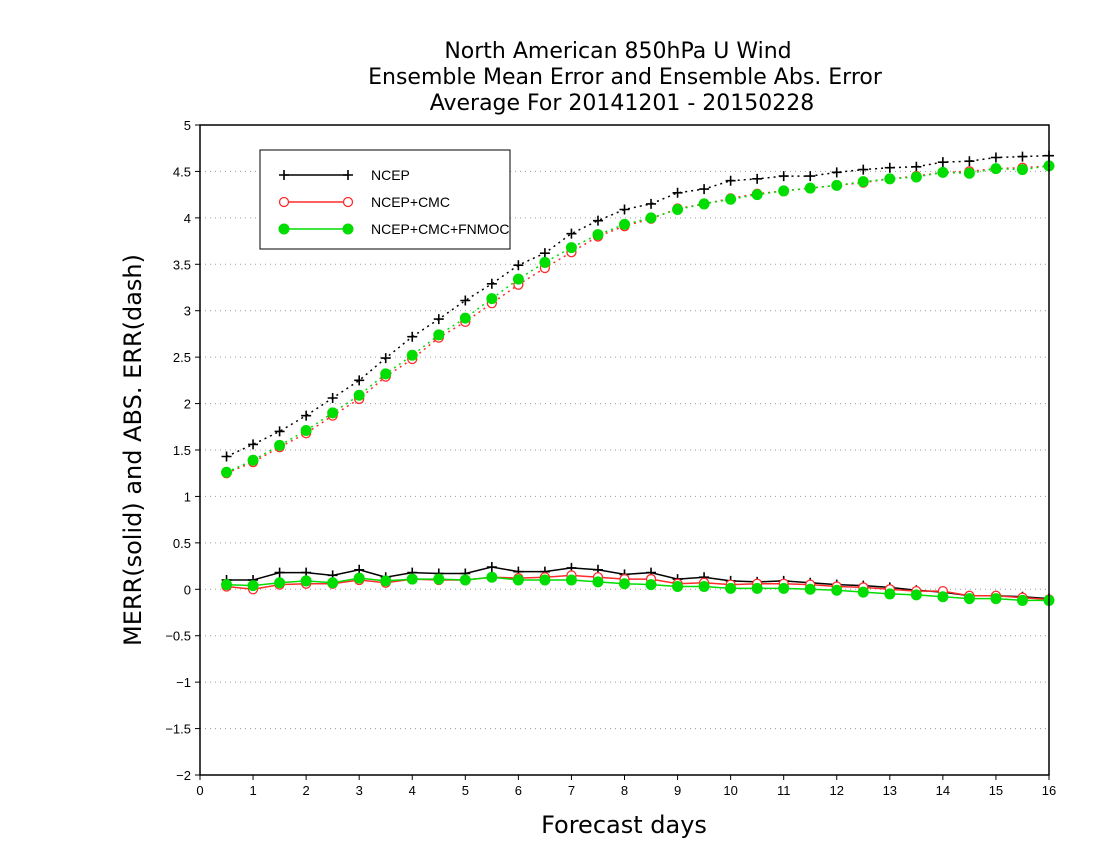  What do you see at coordinates (187, 496) in the screenshot?
I see `y-tick-label: 1` at bounding box center [187, 496].